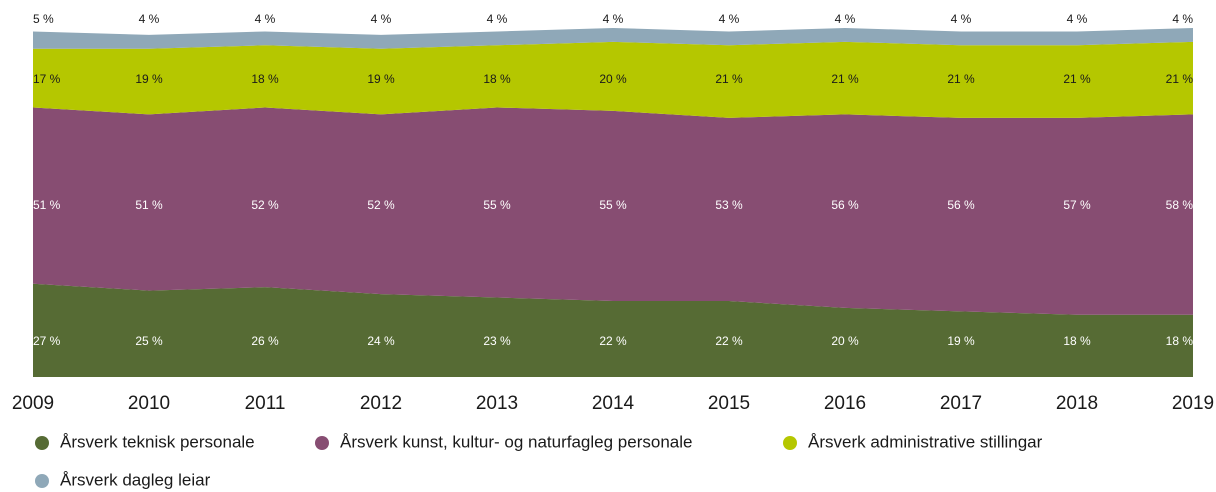 The height and width of the screenshot is (492, 1216). I want to click on data-label: 5 %, so click(43, 19).